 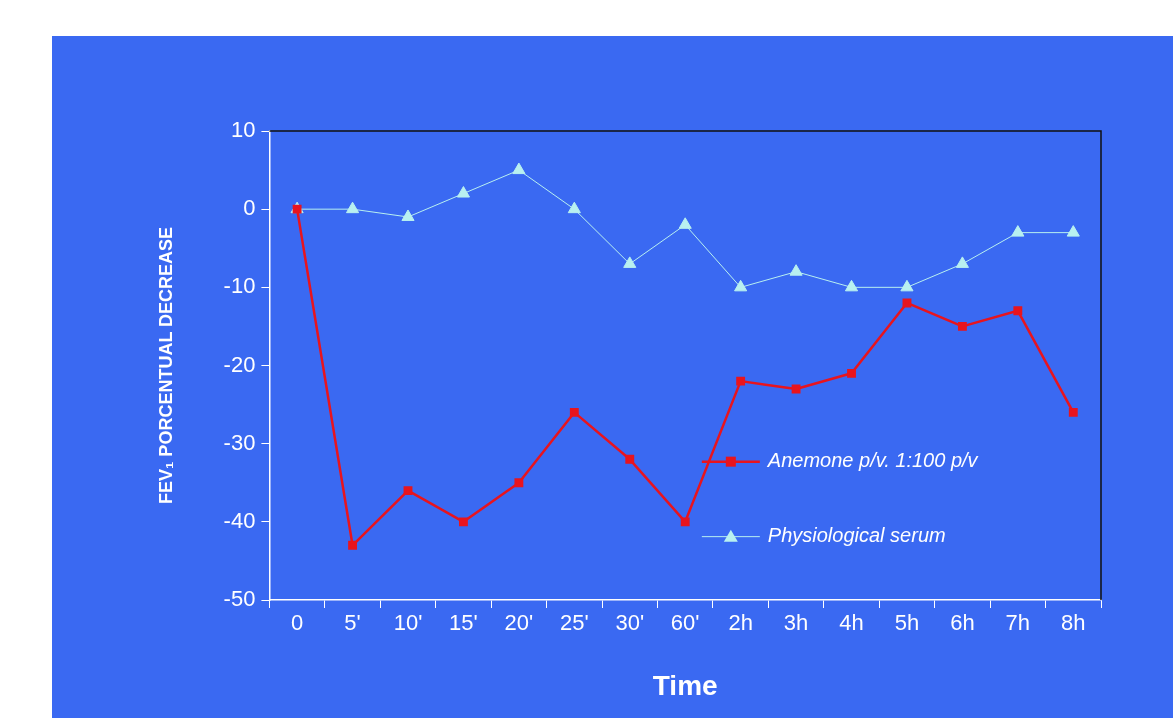 What do you see at coordinates (297, 623) in the screenshot?
I see `x-tick-label: 0` at bounding box center [297, 623].